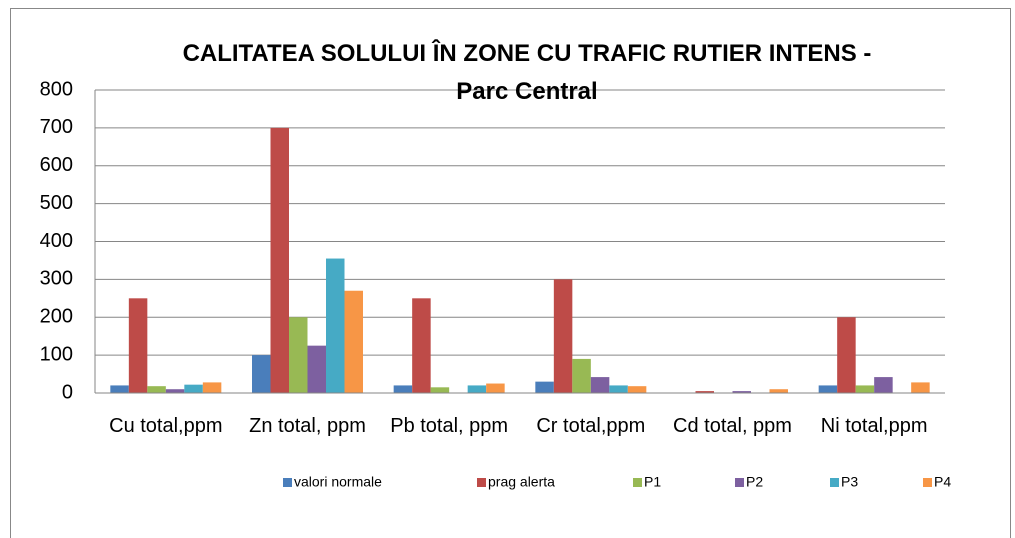 The height and width of the screenshot is (538, 1015). What do you see at coordinates (307, 426) in the screenshot?
I see `x-tick-label: Zn total, ppm` at bounding box center [307, 426].